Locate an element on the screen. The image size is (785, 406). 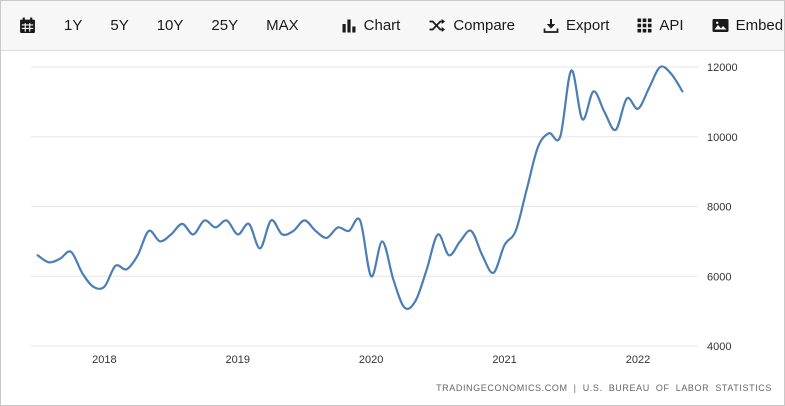
shuffle-icon is located at coordinates (437, 25).